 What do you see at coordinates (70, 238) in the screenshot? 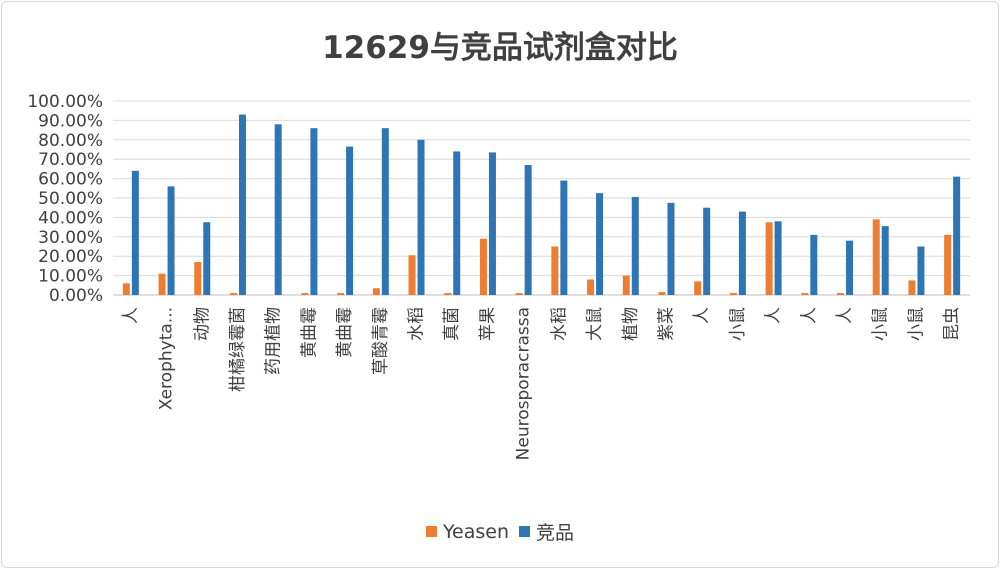
I see `y-tick-label: 30.00%` at bounding box center [70, 238].